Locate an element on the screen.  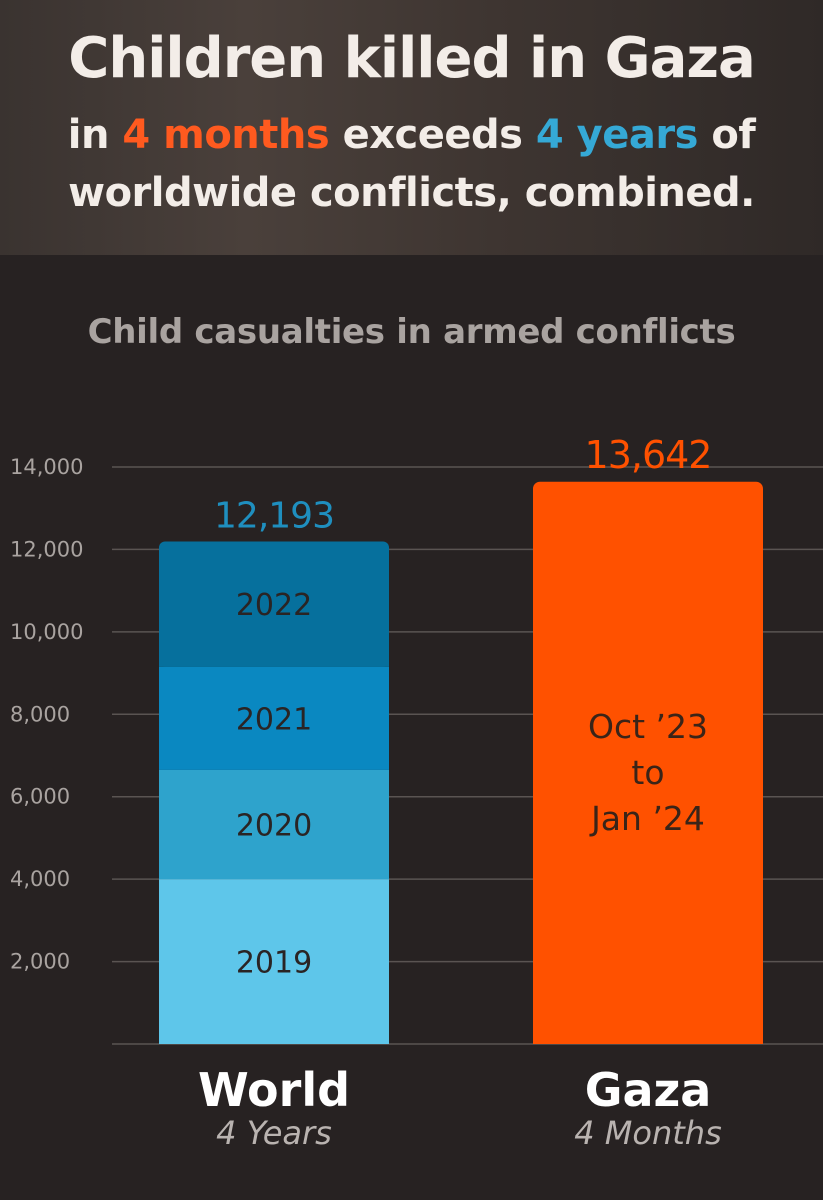
headline-text: of is located at coordinates (726, 135).